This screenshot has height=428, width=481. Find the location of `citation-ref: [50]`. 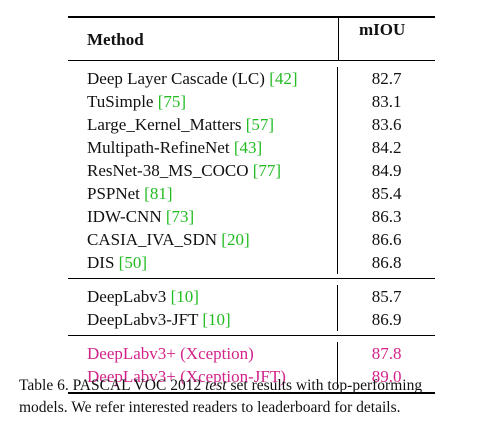

citation-ref: [50] is located at coordinates (132, 262).